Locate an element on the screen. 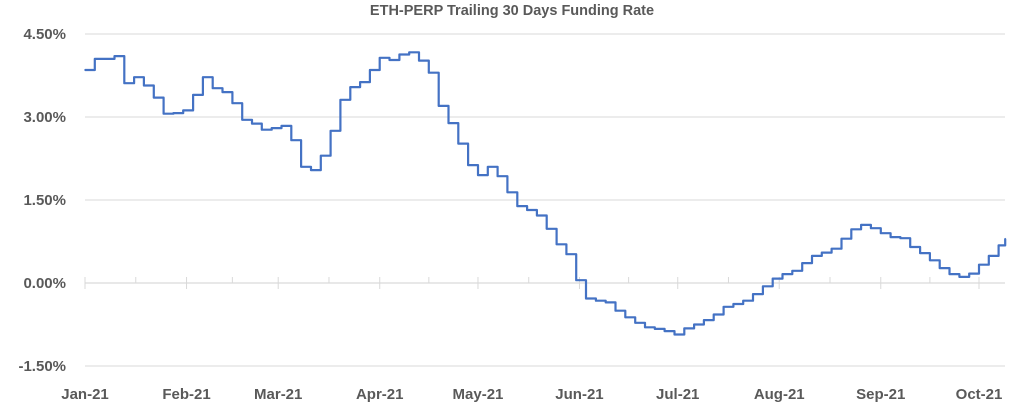 The width and height of the screenshot is (1024, 410). x-tick-label: Jun-21 is located at coordinates (579, 394).